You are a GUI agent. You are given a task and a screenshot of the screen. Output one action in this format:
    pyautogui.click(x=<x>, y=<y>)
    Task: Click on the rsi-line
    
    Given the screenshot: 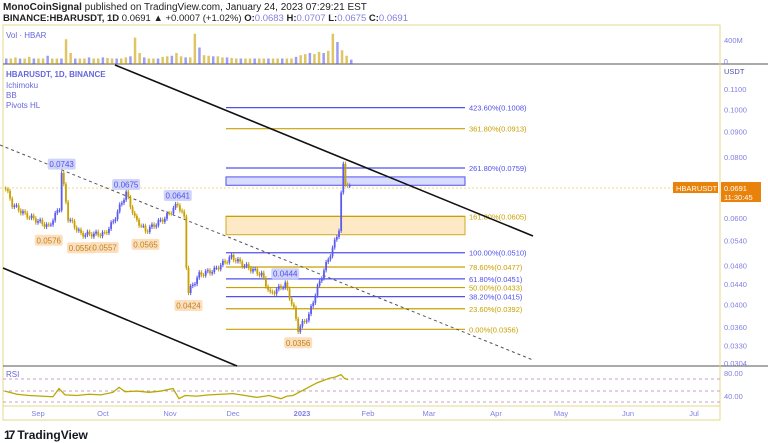 What is the action you would take?
    pyautogui.click(x=176, y=386)
    